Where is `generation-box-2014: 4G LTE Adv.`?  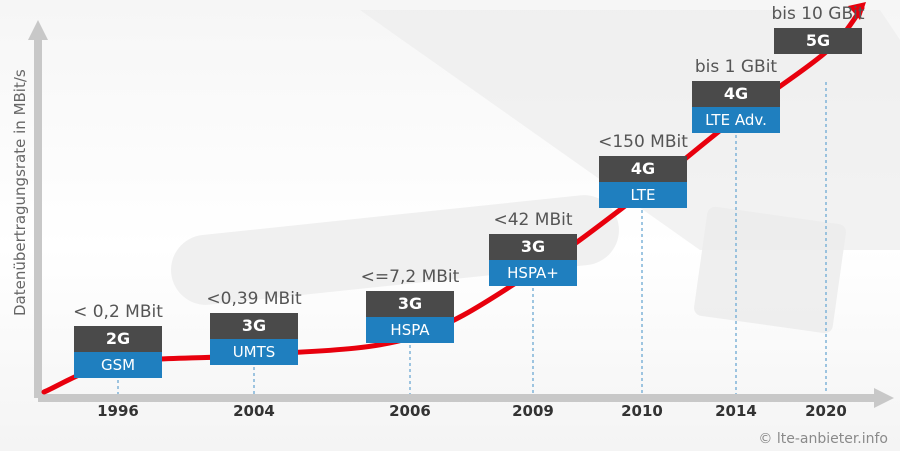
generation-box-2014: 4G LTE Adv. is located at coordinates (736, 107).